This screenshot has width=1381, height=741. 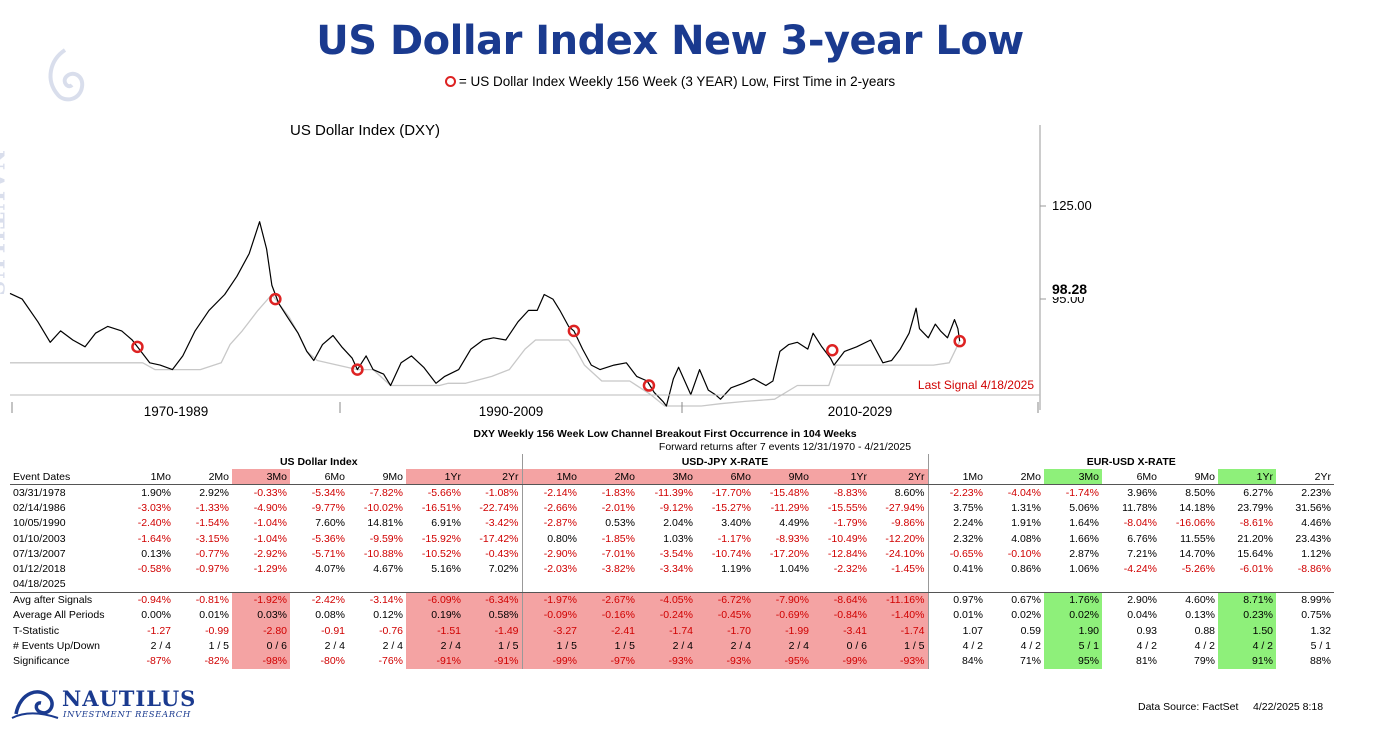 I want to click on table-cell: -27.94%, so click(x=905, y=508).